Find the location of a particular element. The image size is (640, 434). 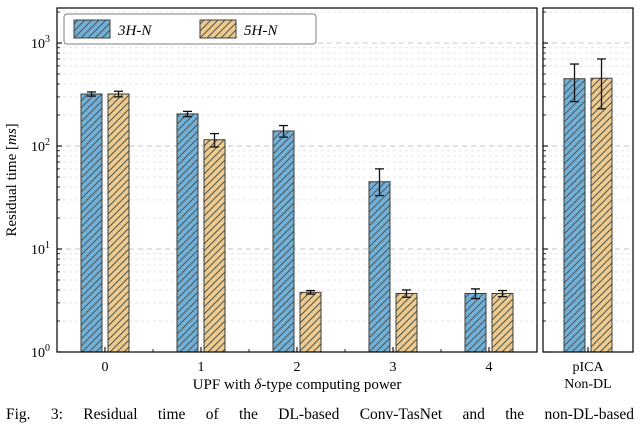

y-tick-label: 10¹ is located at coordinates (40, 249).